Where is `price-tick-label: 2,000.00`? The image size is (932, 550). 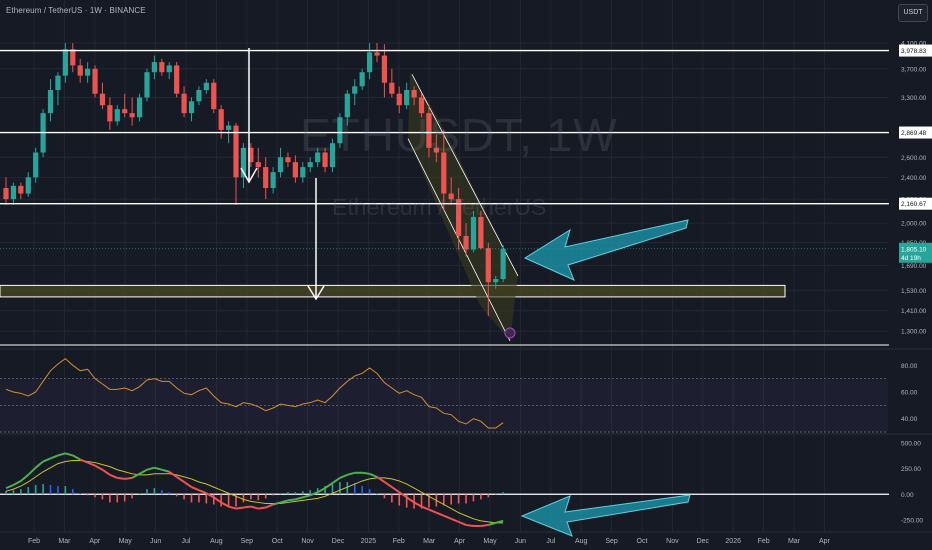 price-tick-label: 2,000.00 is located at coordinates (914, 224).